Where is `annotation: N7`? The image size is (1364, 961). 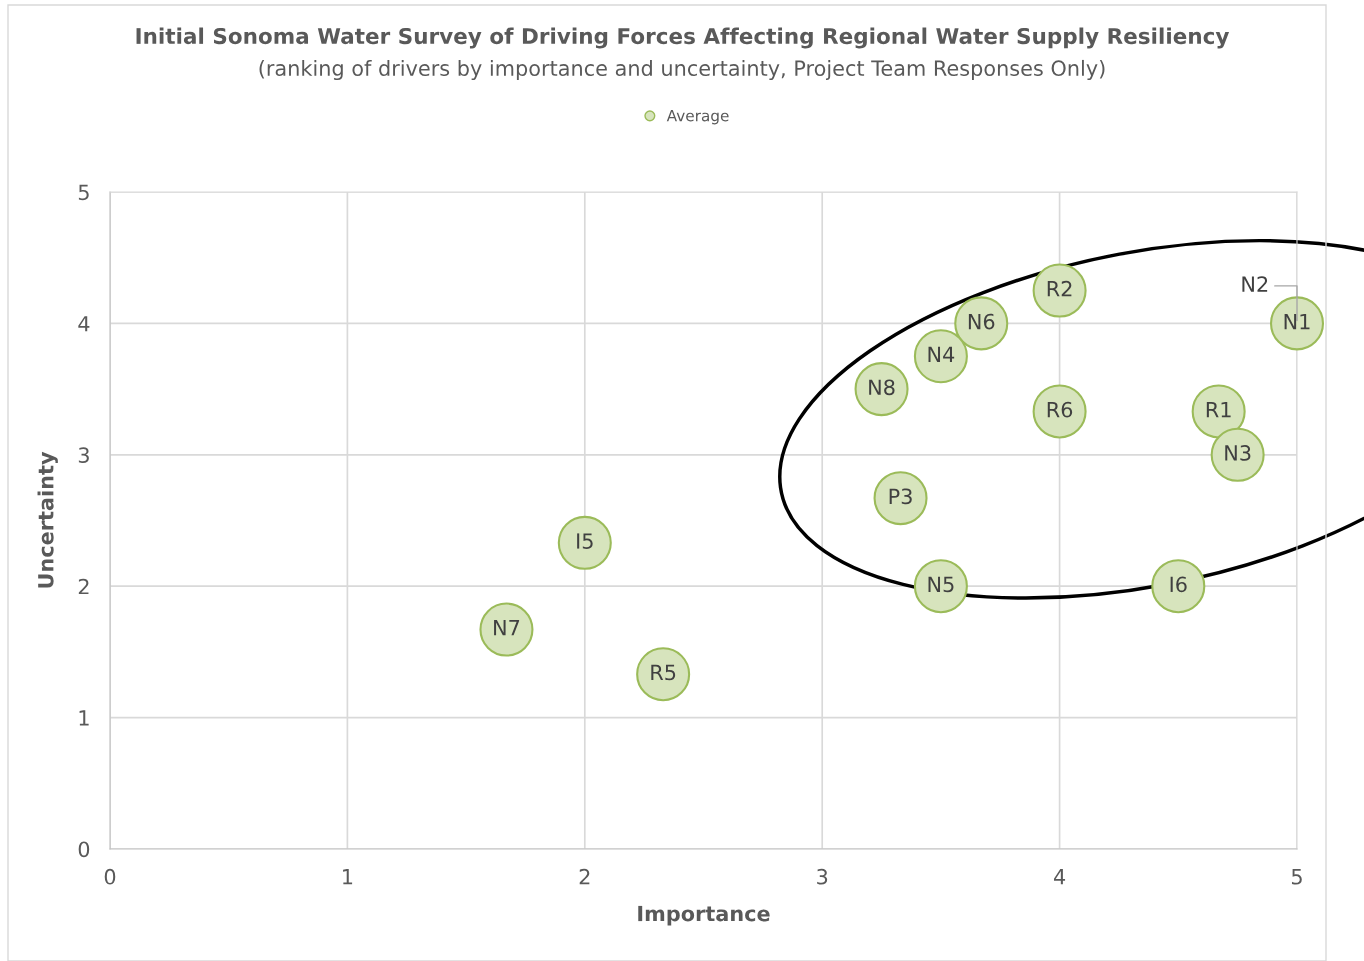 annotation: N7 is located at coordinates (507, 628).